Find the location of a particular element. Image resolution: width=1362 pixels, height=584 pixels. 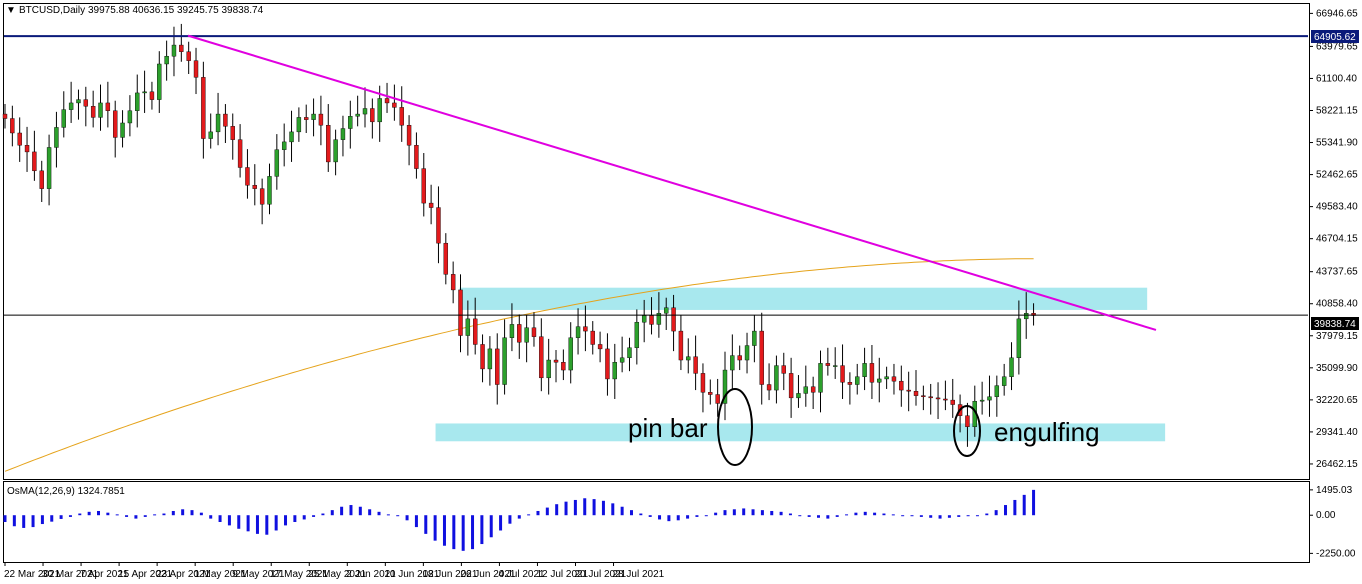

price-tick-label: 37979.15 is located at coordinates (1337, 336).